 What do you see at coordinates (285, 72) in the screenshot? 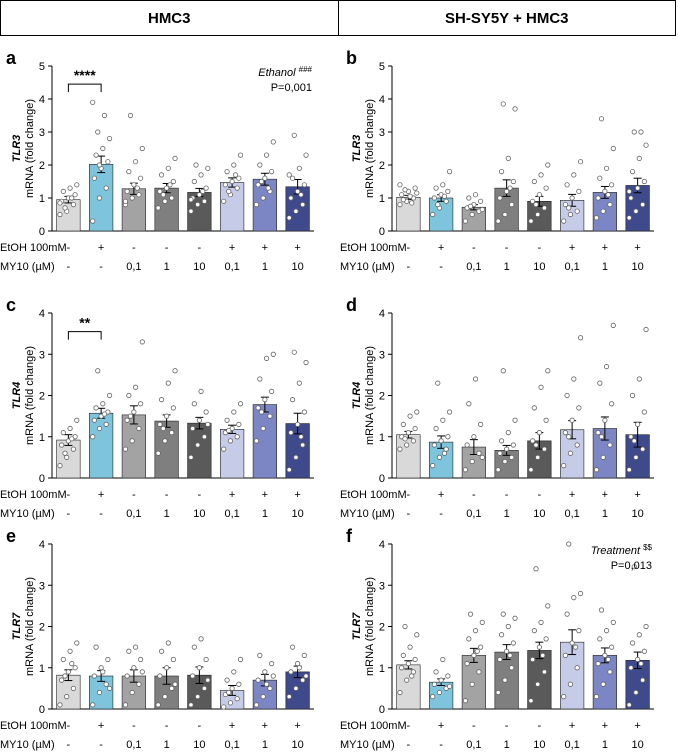
I see `stat-annotation: Ethanol ###` at bounding box center [285, 72].